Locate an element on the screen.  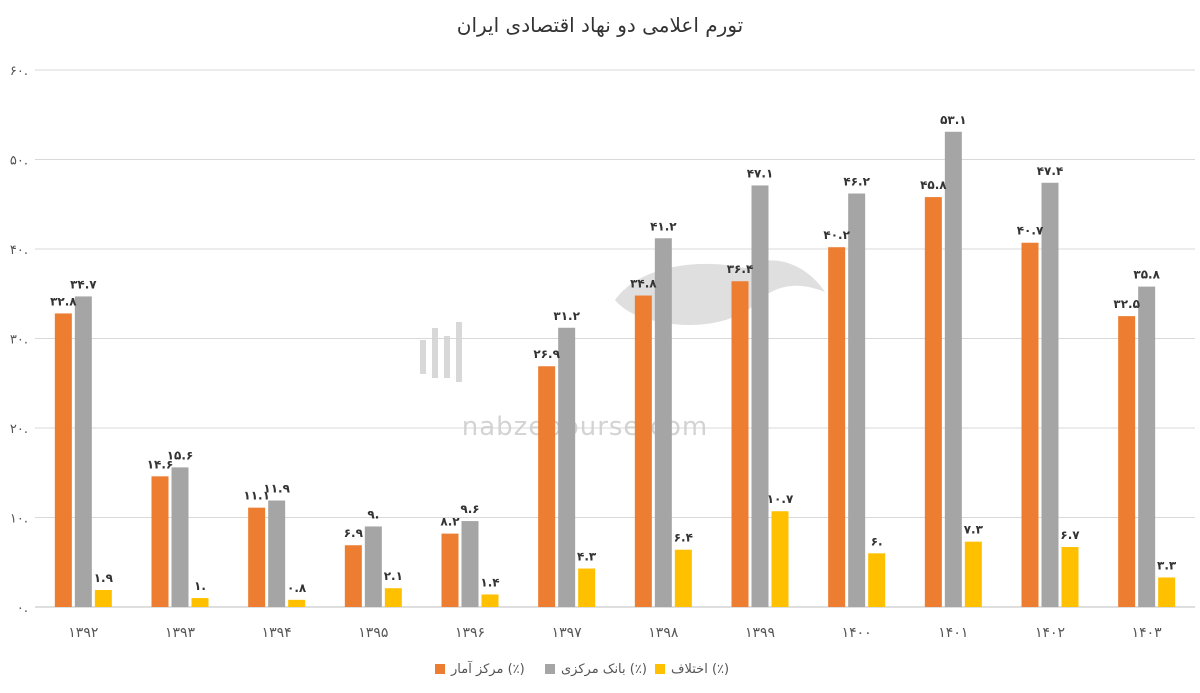
data-label: ۴۰.۲ is located at coordinates (836, 235).